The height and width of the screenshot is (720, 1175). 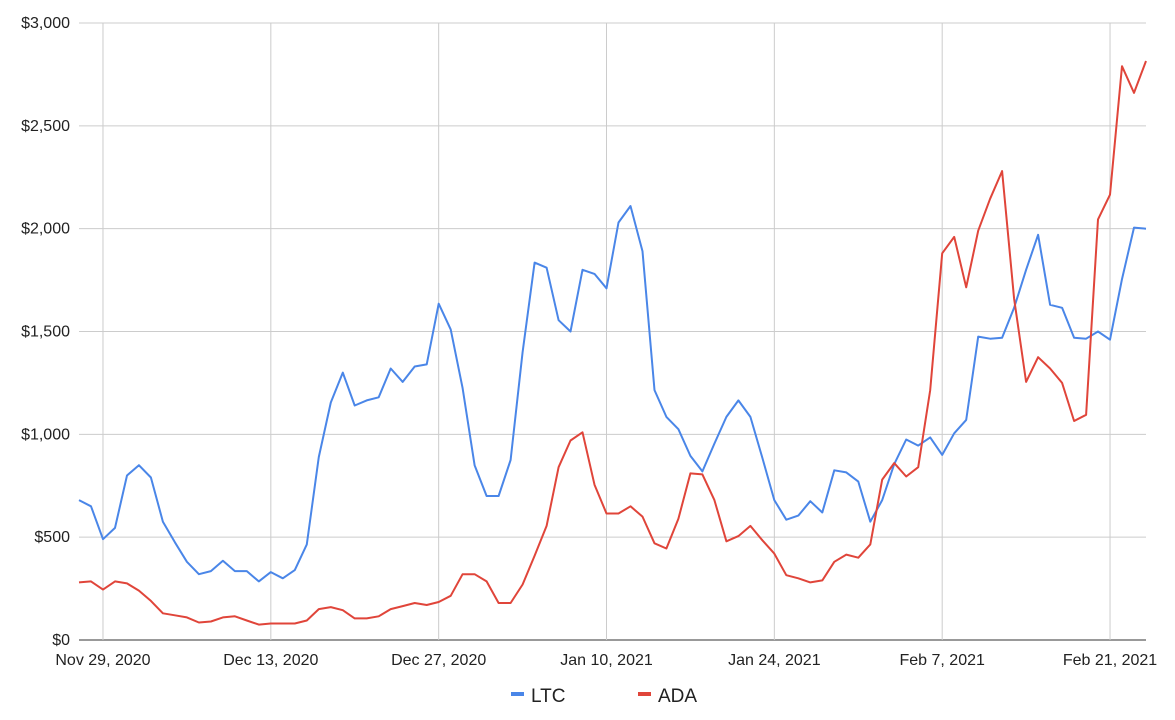 I want to click on x-tick-label: Jan 10, 2021, so click(x=606, y=660).